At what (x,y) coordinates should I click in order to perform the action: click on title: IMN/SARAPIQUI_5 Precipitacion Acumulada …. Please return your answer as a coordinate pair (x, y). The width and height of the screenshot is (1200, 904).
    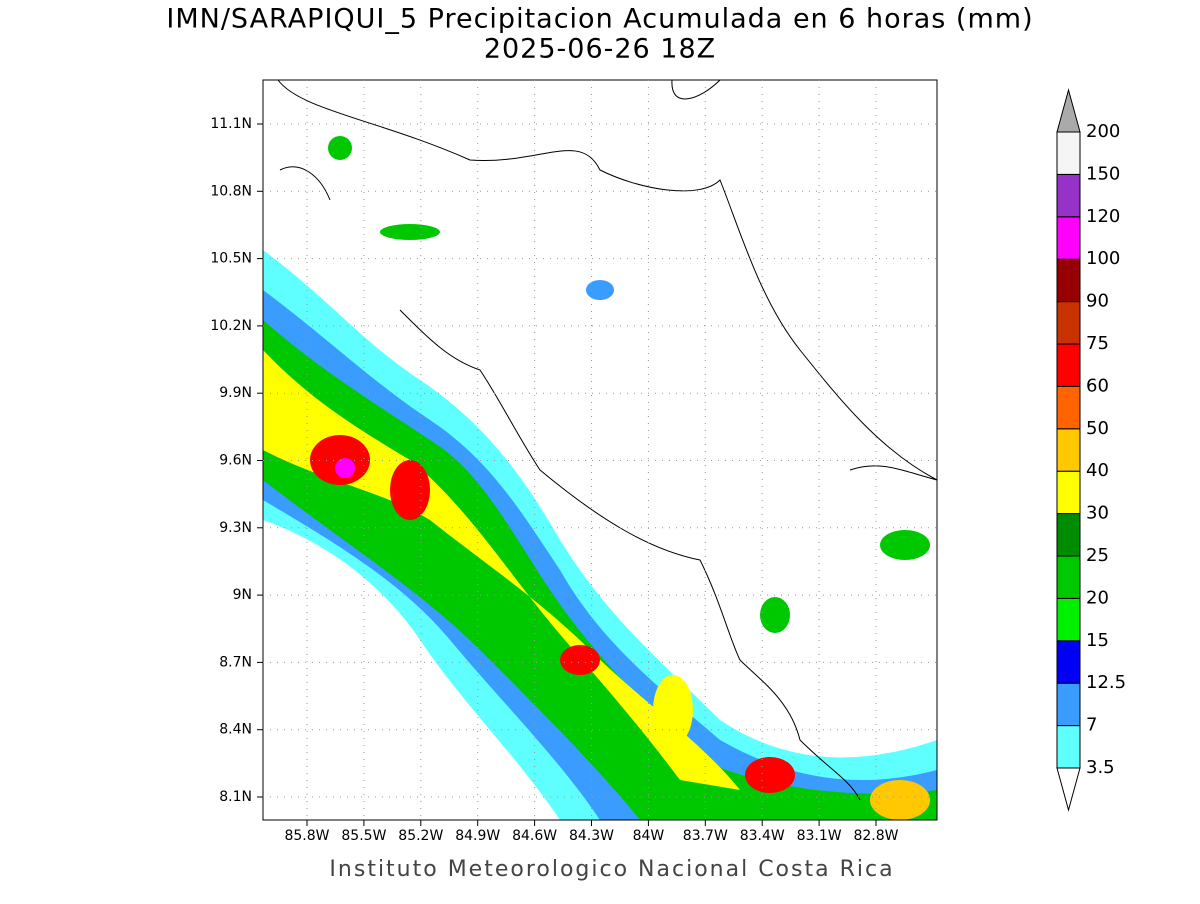
    Looking at the image, I should click on (599, 19).